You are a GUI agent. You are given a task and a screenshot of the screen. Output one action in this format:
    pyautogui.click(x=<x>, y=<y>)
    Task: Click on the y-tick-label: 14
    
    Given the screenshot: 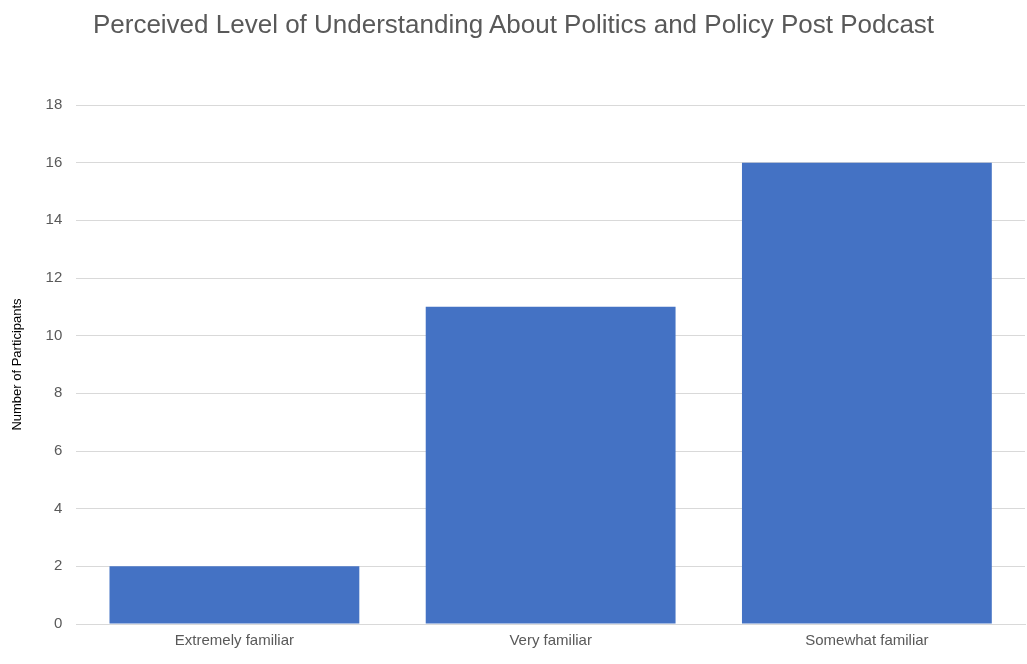 What is the action you would take?
    pyautogui.click(x=54, y=219)
    